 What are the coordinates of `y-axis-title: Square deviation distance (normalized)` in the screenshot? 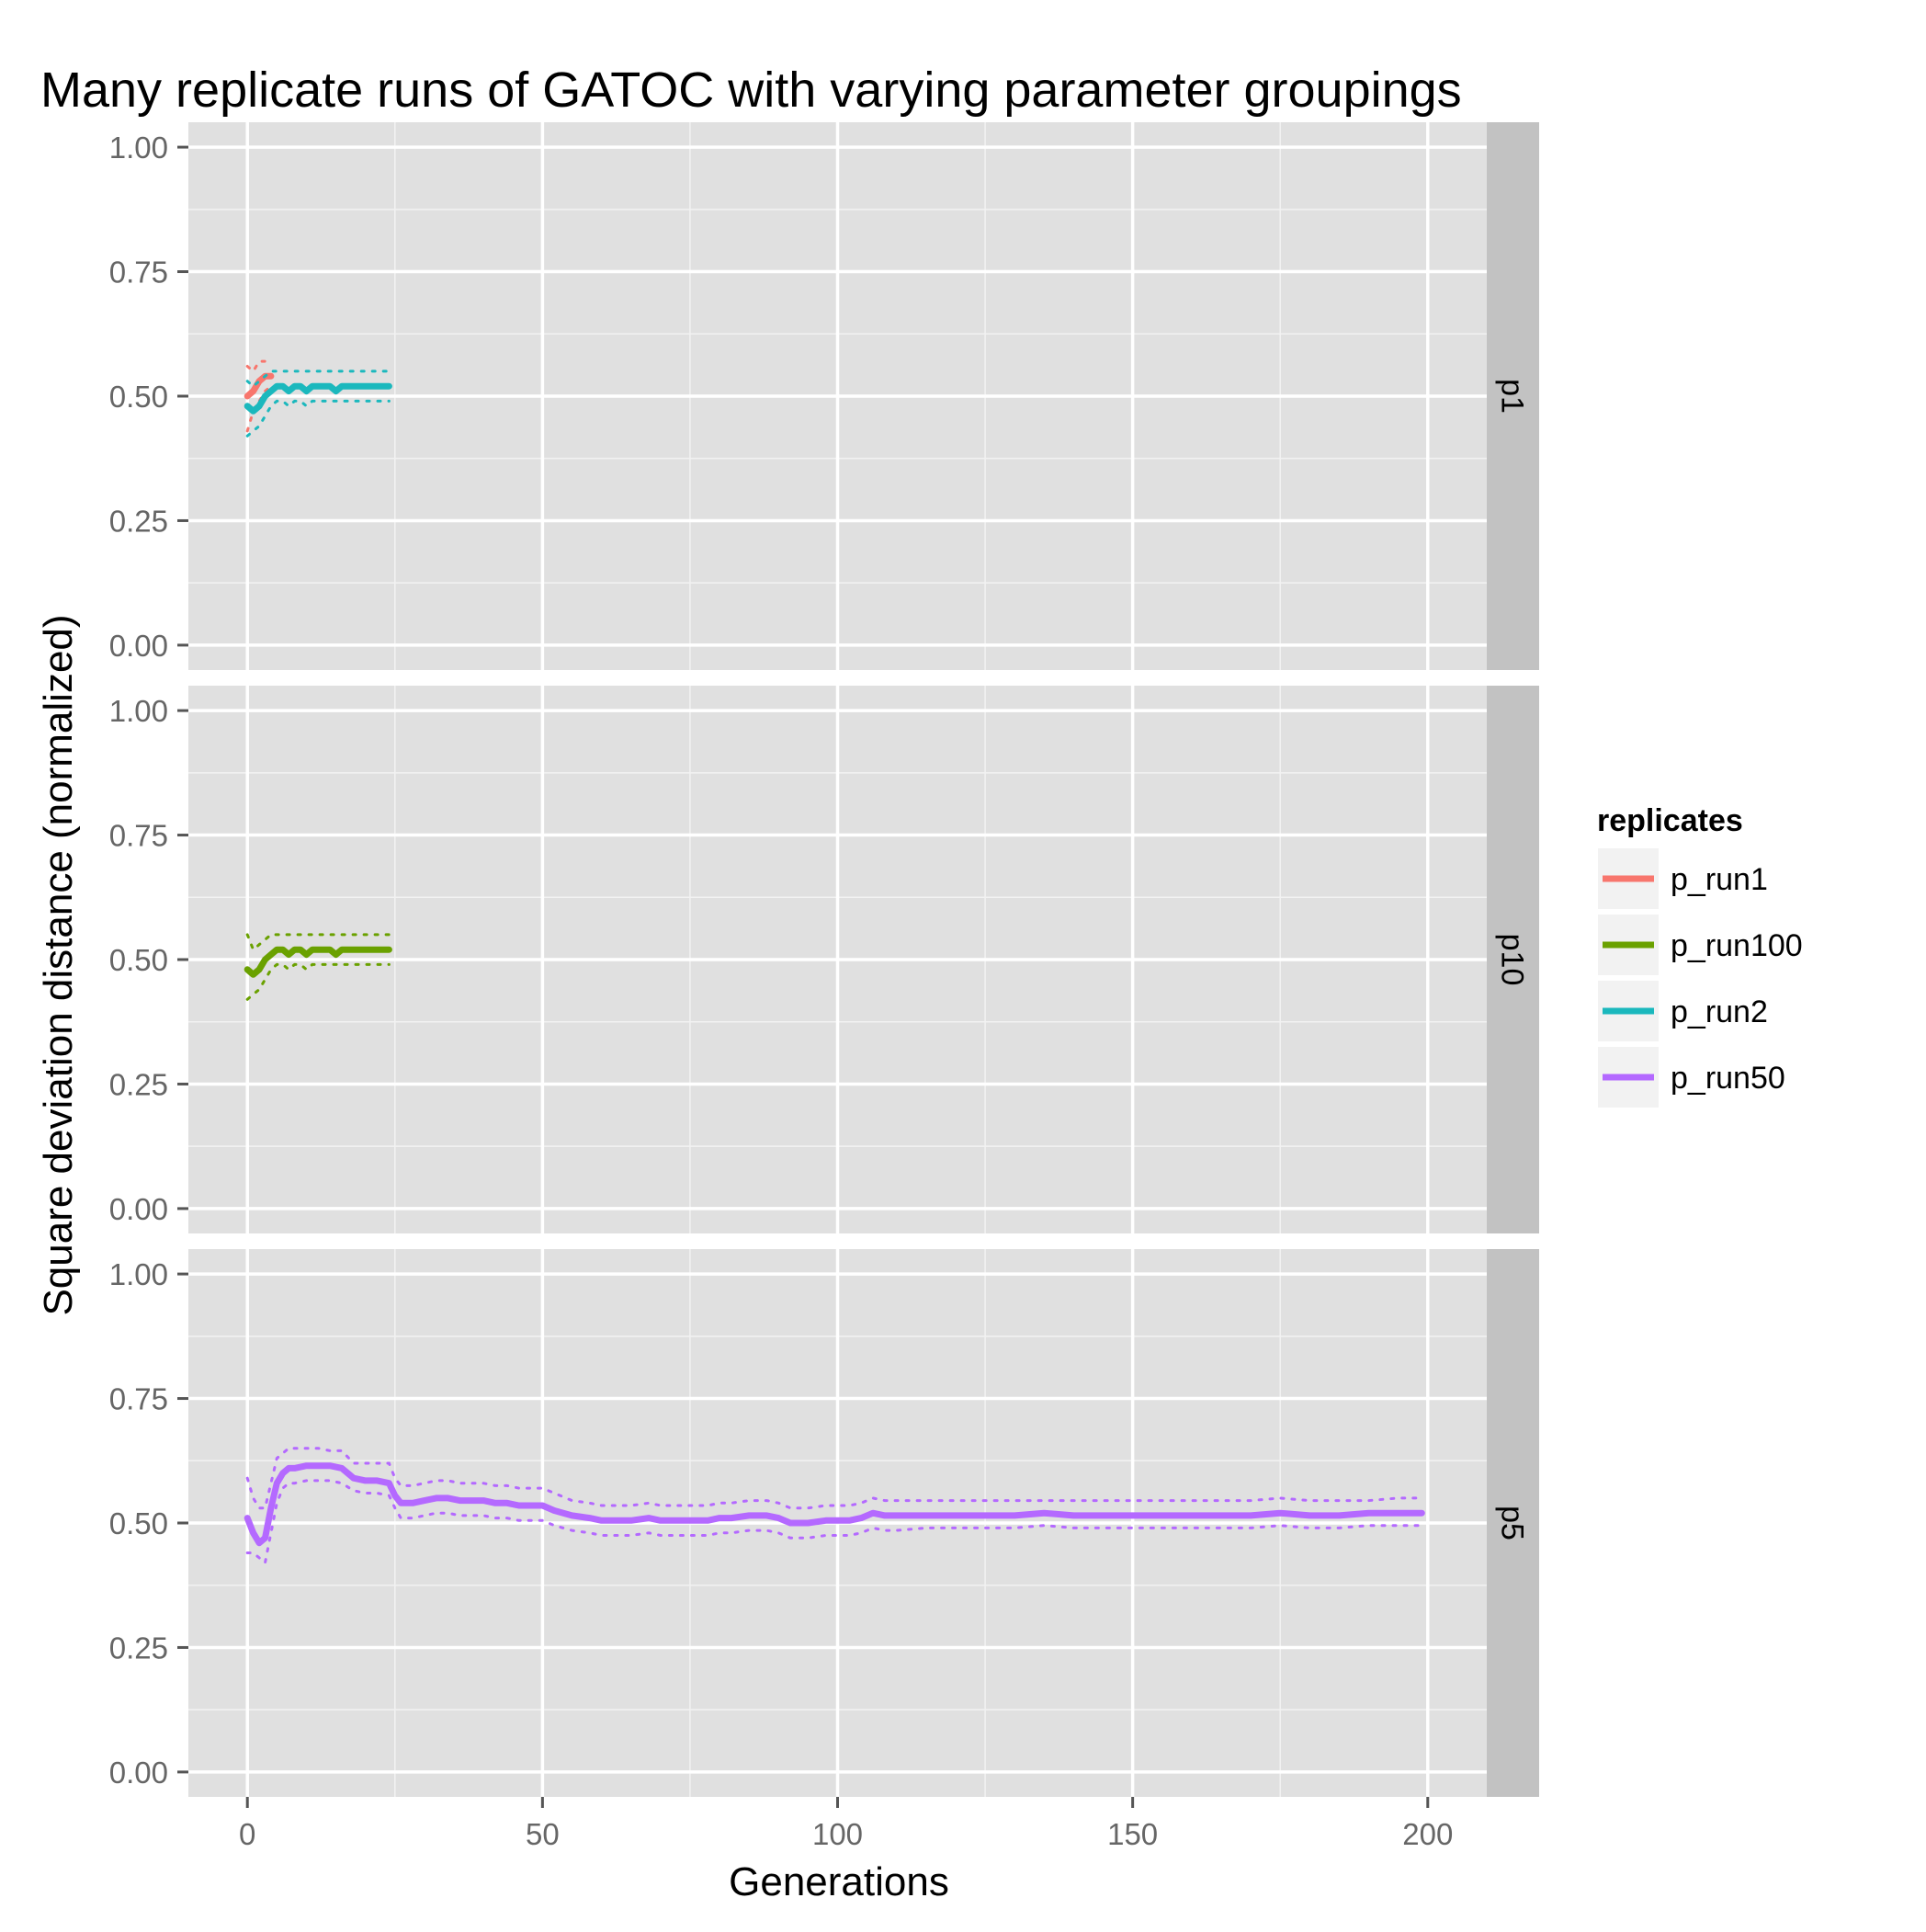 It's located at (58, 965).